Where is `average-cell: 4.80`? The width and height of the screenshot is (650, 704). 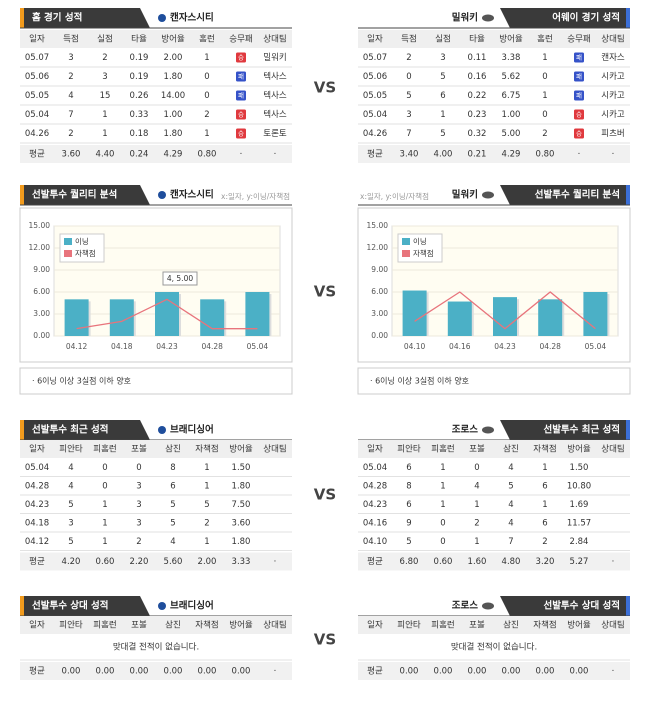
average-cell: 4.80 is located at coordinates (511, 562).